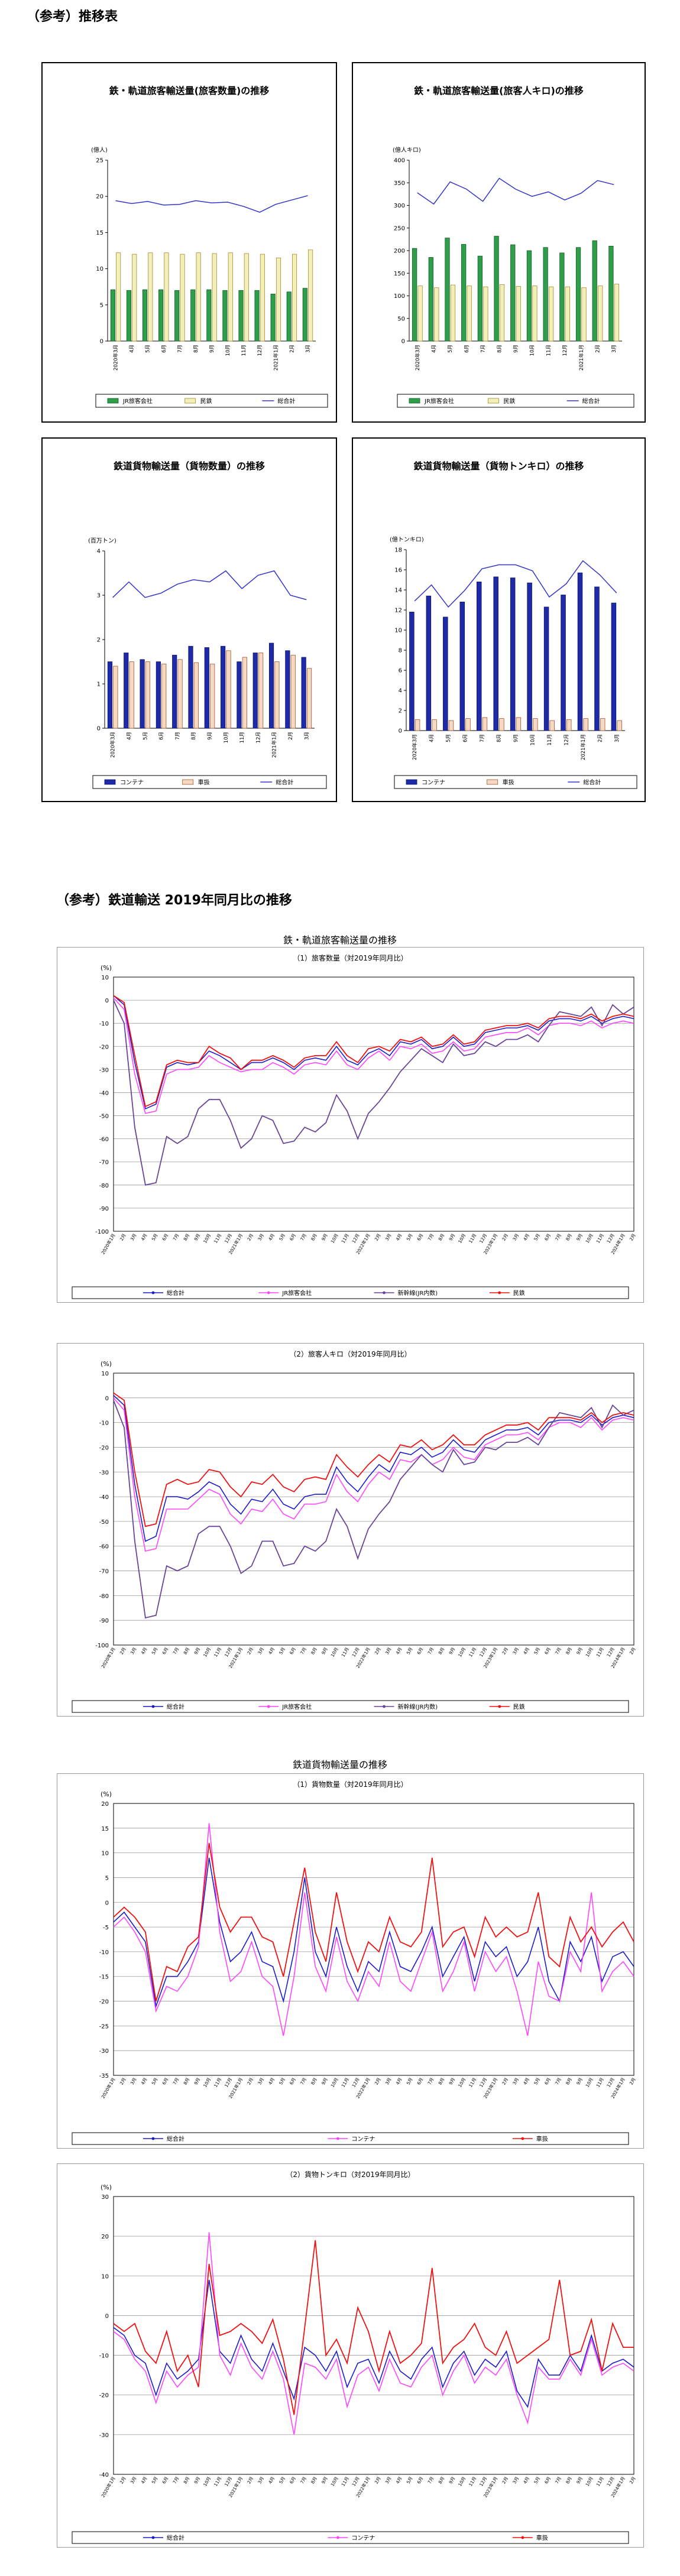 The image size is (680, 2576). What do you see at coordinates (104, 1093) in the screenshot?
I see `y-tick-label: -40` at bounding box center [104, 1093].